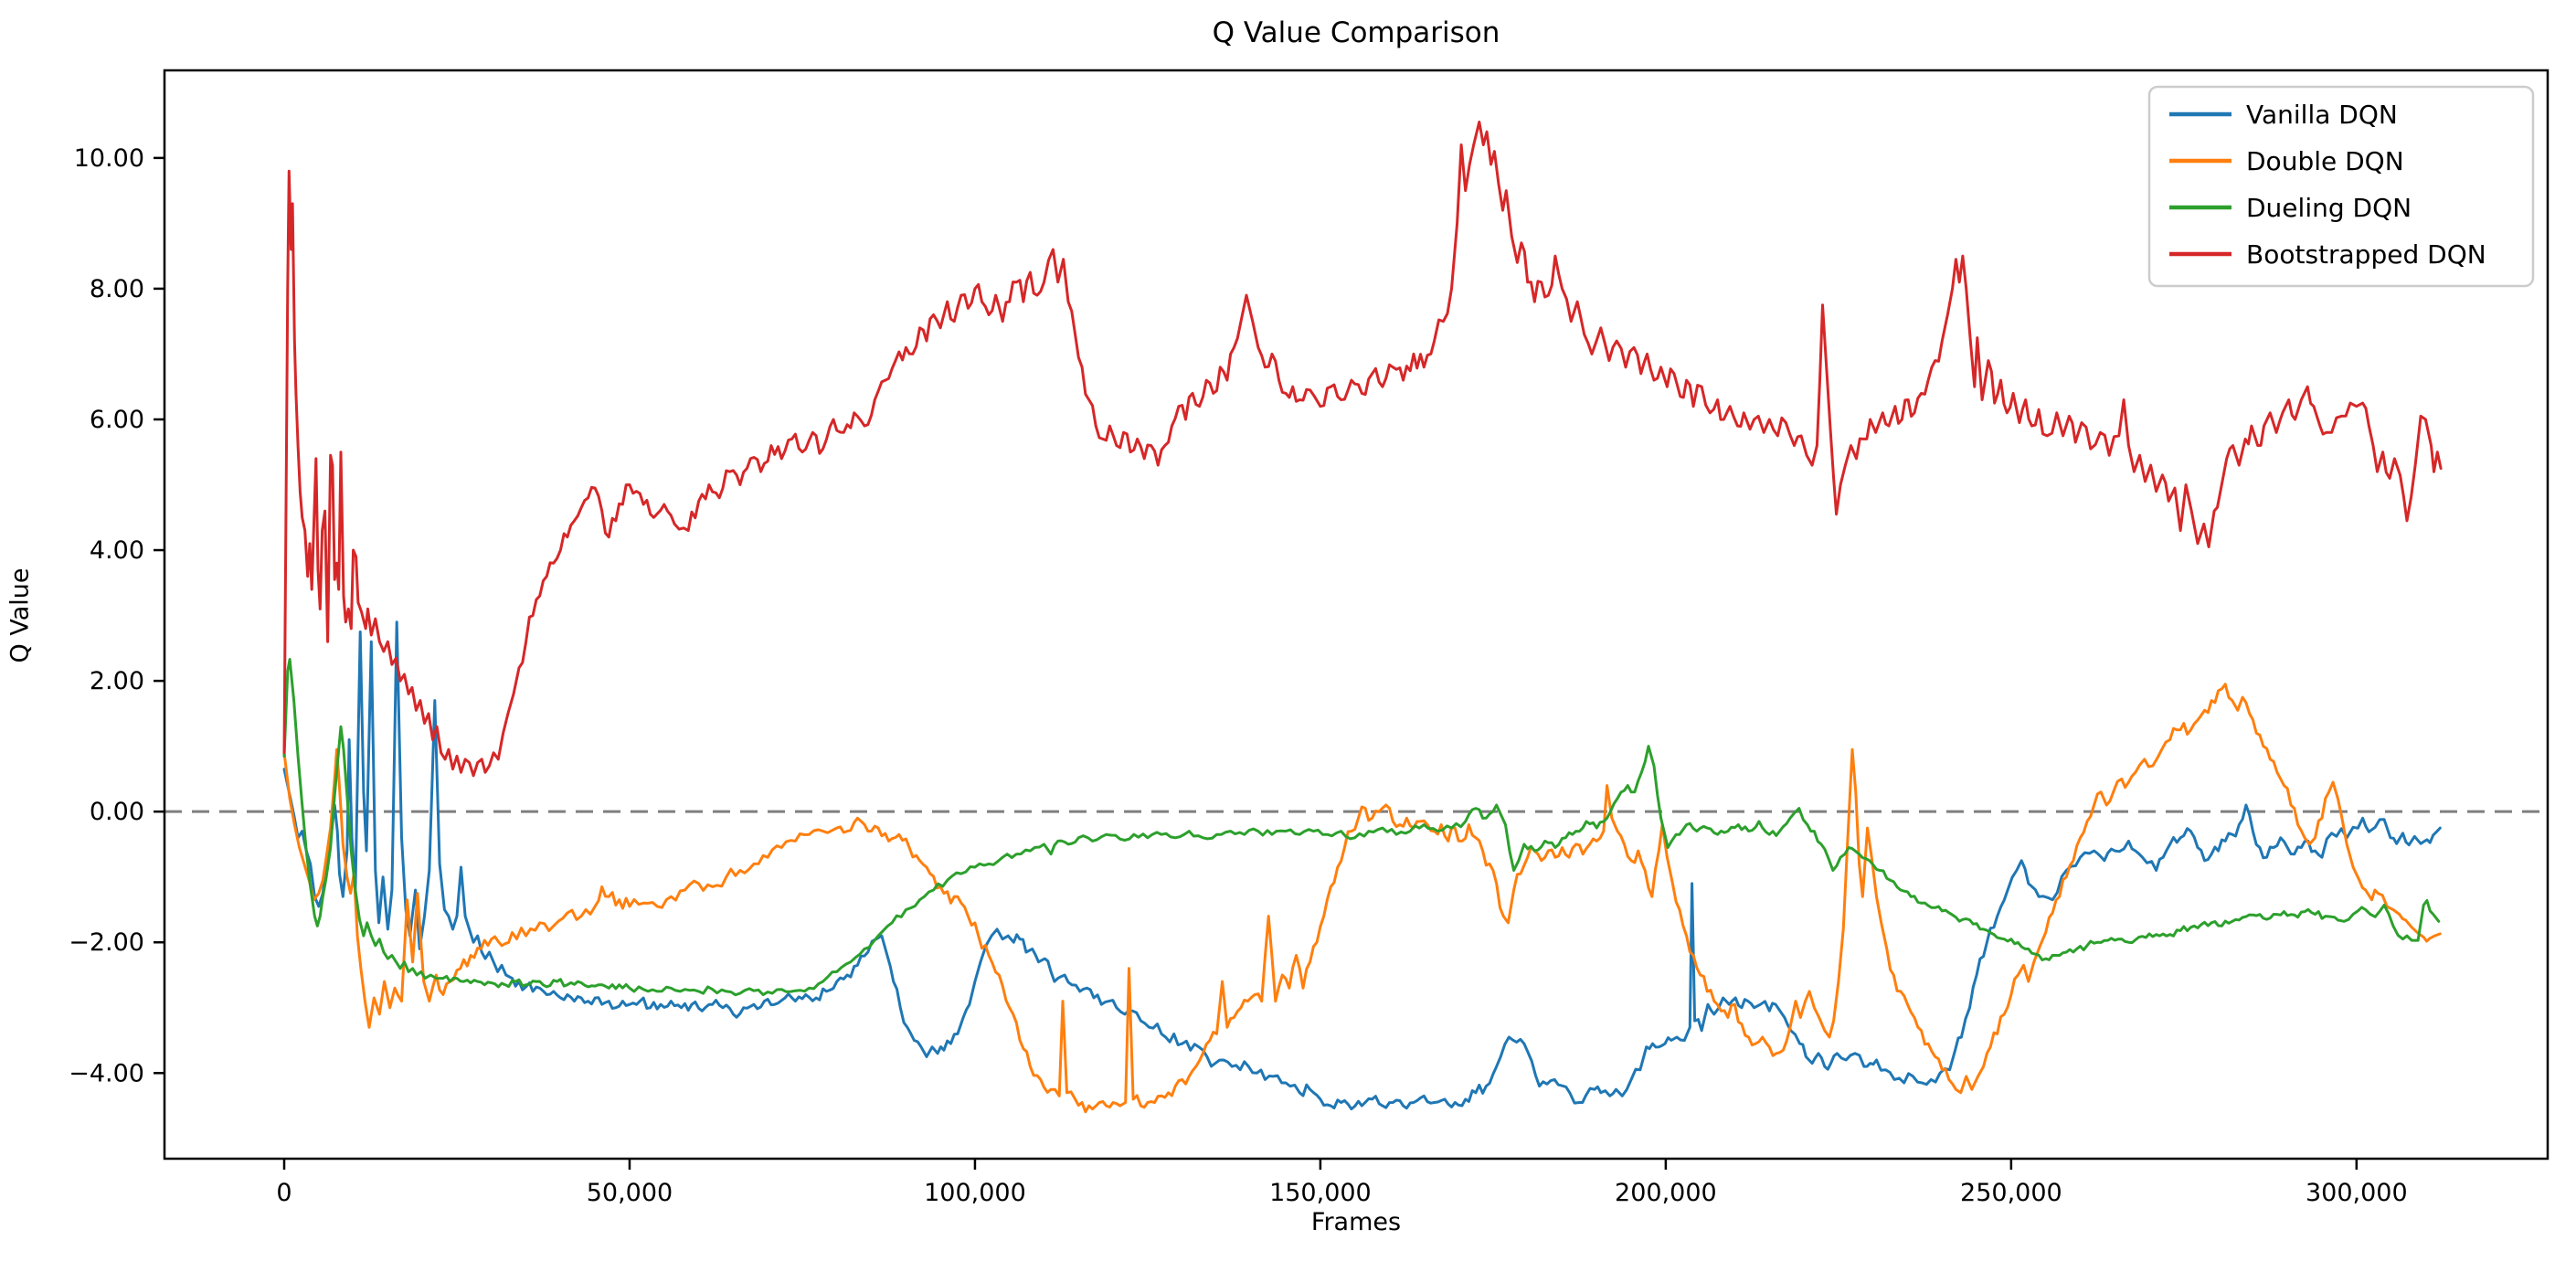 The height and width of the screenshot is (1272, 2576). Describe the element at coordinates (2325, 161) in the screenshot. I see `legend-label: Double DQN` at that location.